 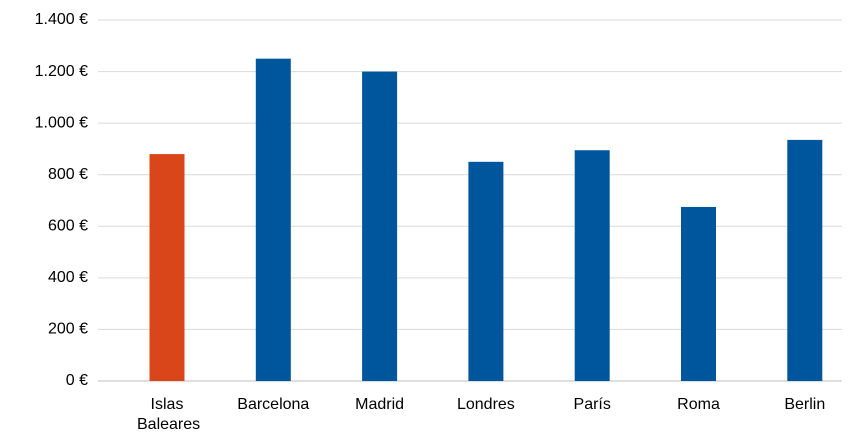 What do you see at coordinates (61, 71) in the screenshot?
I see `y-tick-label: 1.200 €` at bounding box center [61, 71].